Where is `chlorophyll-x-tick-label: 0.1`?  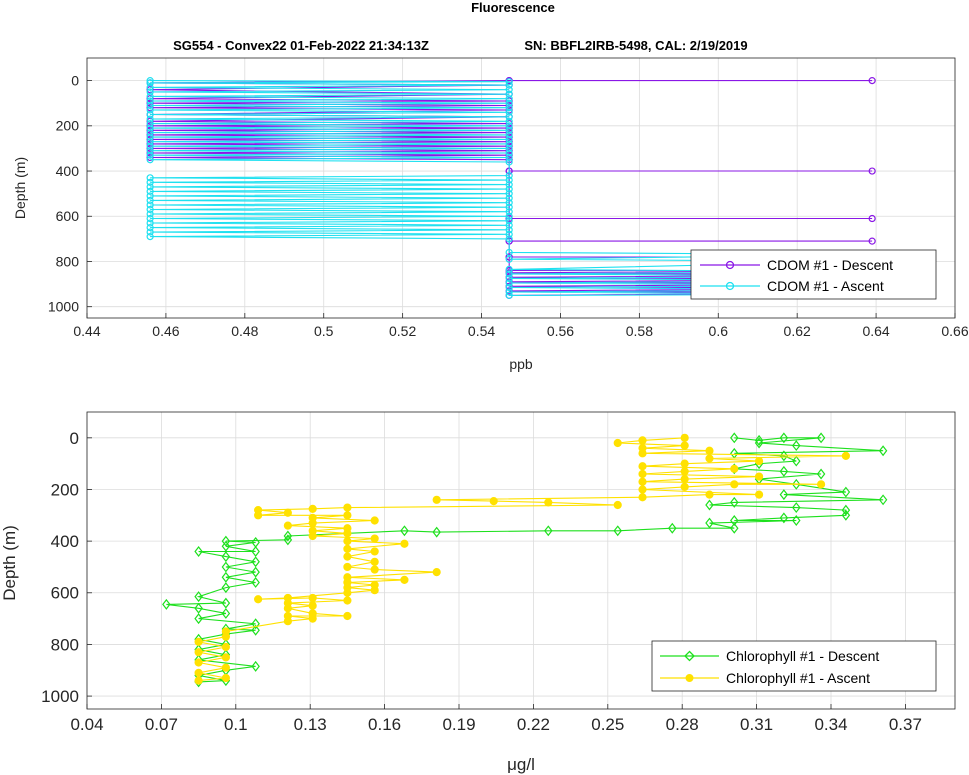 chlorophyll-x-tick-label: 0.1 is located at coordinates (236, 724).